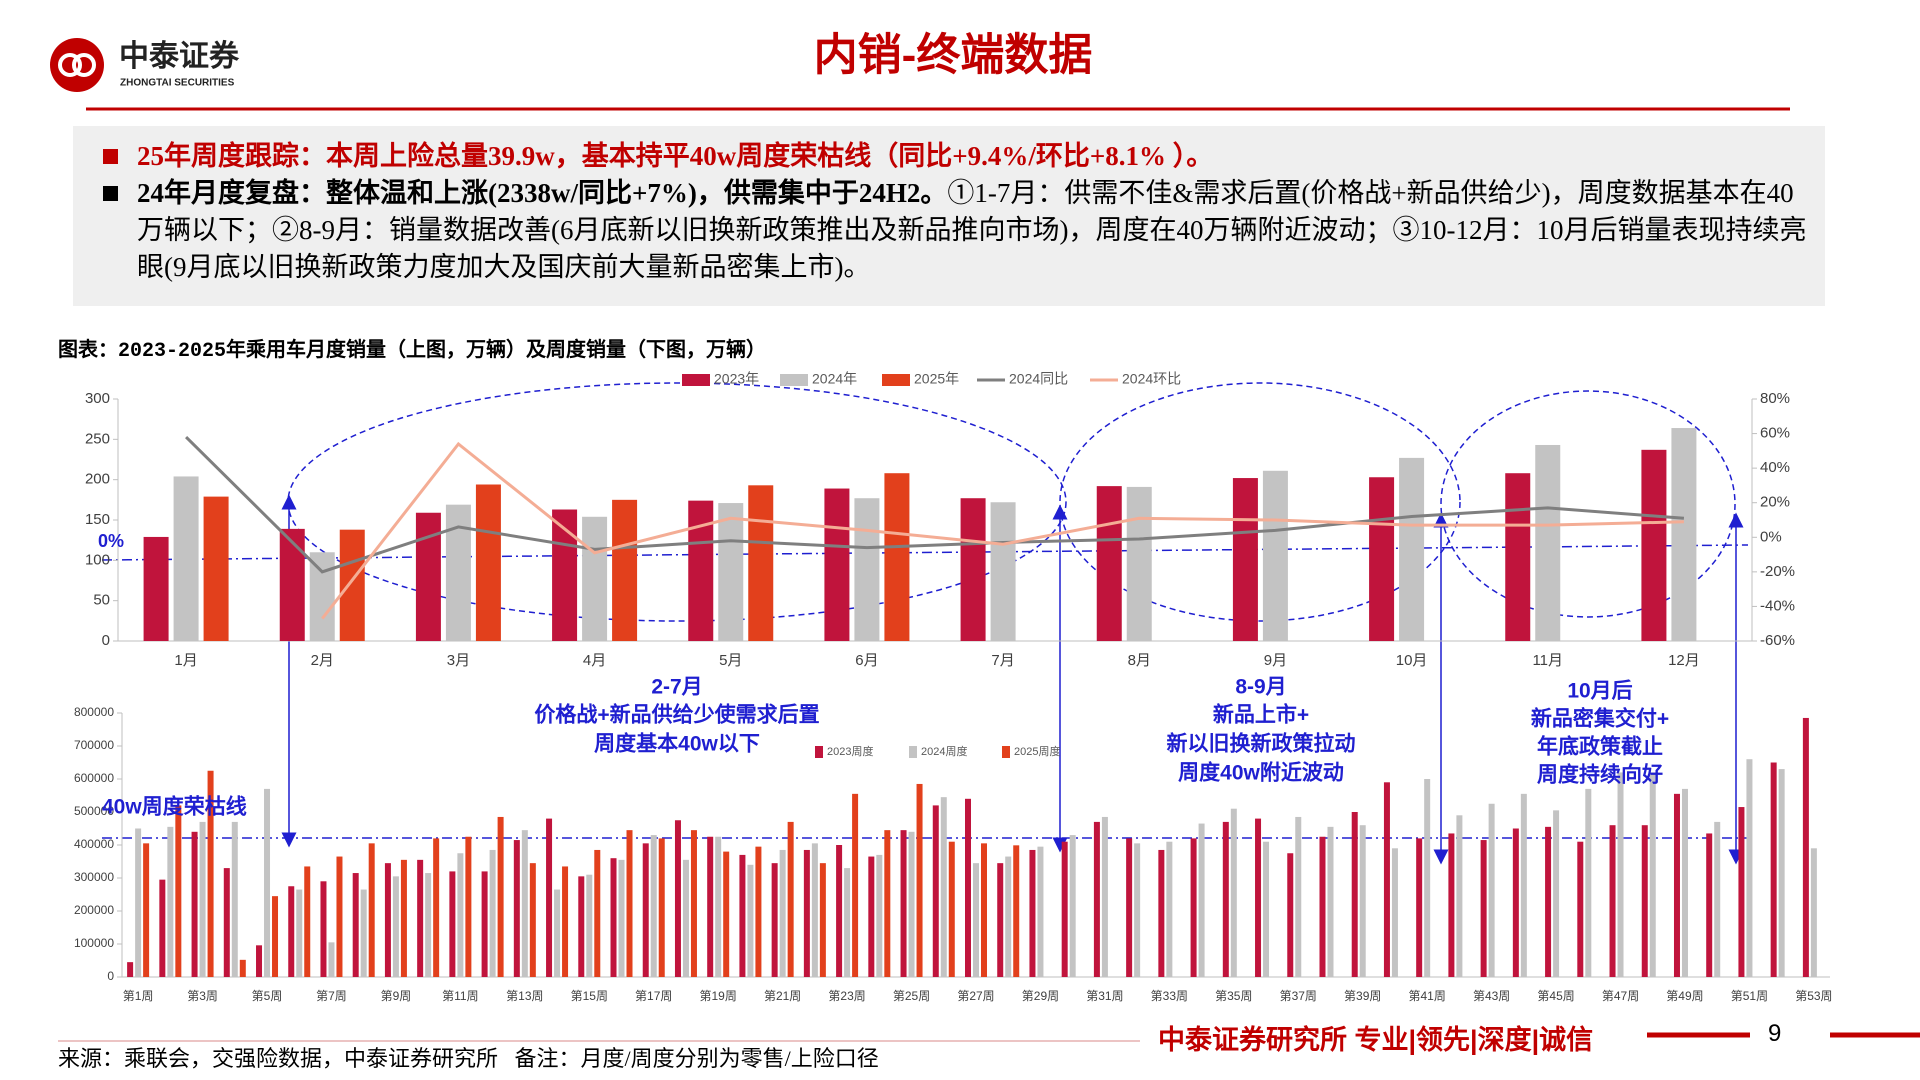 This screenshot has width=1920, height=1080. I want to click on source-note: 来源：乘联会，交强险数据，中泰证券研究所 备注：月度/周度分别为零售/上险口径, so click(468, 1058).